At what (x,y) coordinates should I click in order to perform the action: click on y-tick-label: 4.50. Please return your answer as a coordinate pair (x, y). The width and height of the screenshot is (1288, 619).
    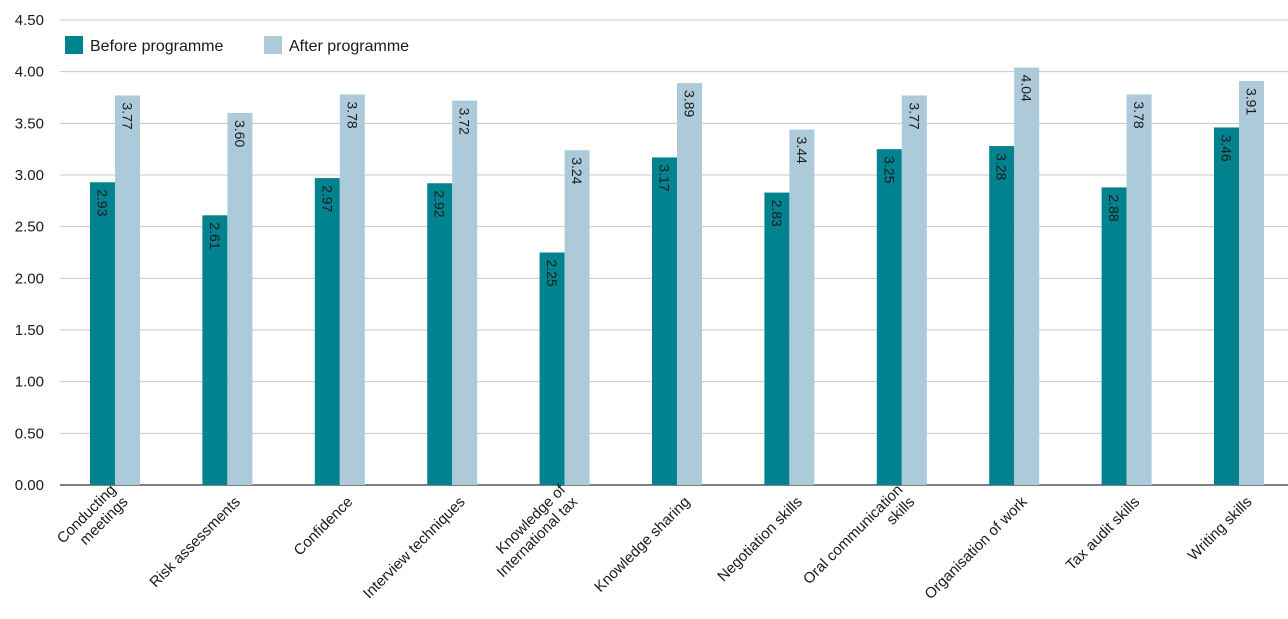
    Looking at the image, I should click on (29, 20).